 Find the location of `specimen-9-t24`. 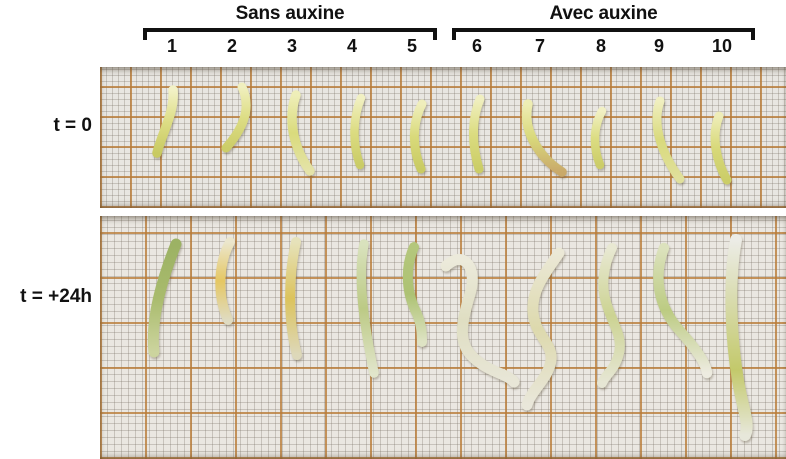

specimen-9-t24 is located at coordinates (683, 310).